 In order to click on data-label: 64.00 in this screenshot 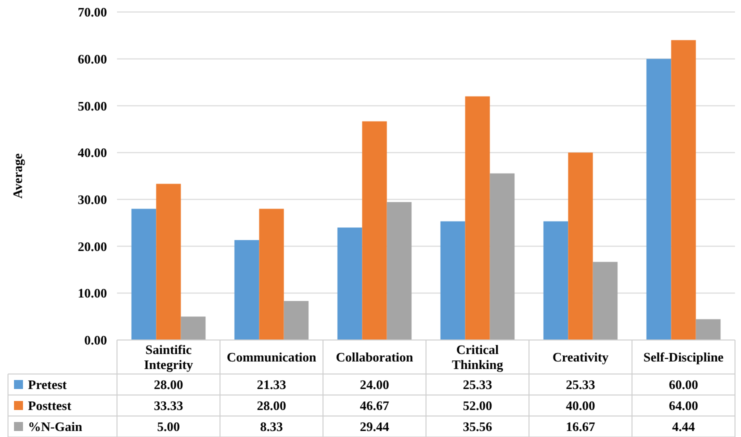, I will do `click(683, 406)`.